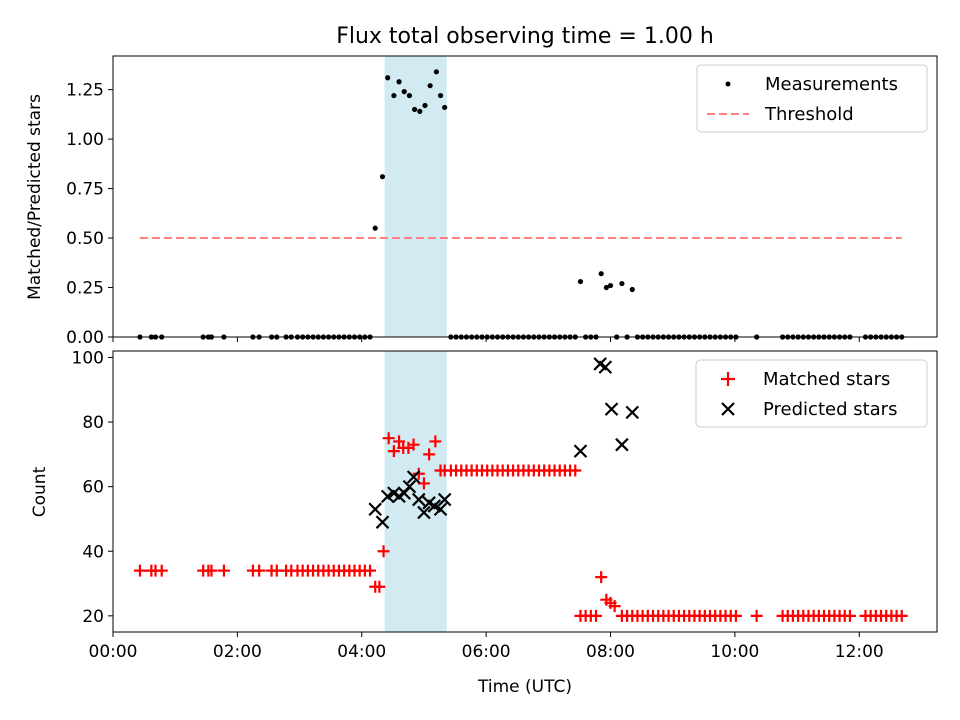 This screenshot has height=720, width=960. What do you see at coordinates (826, 379) in the screenshot?
I see `bottom-legend-entry-1: Matched stars` at bounding box center [826, 379].